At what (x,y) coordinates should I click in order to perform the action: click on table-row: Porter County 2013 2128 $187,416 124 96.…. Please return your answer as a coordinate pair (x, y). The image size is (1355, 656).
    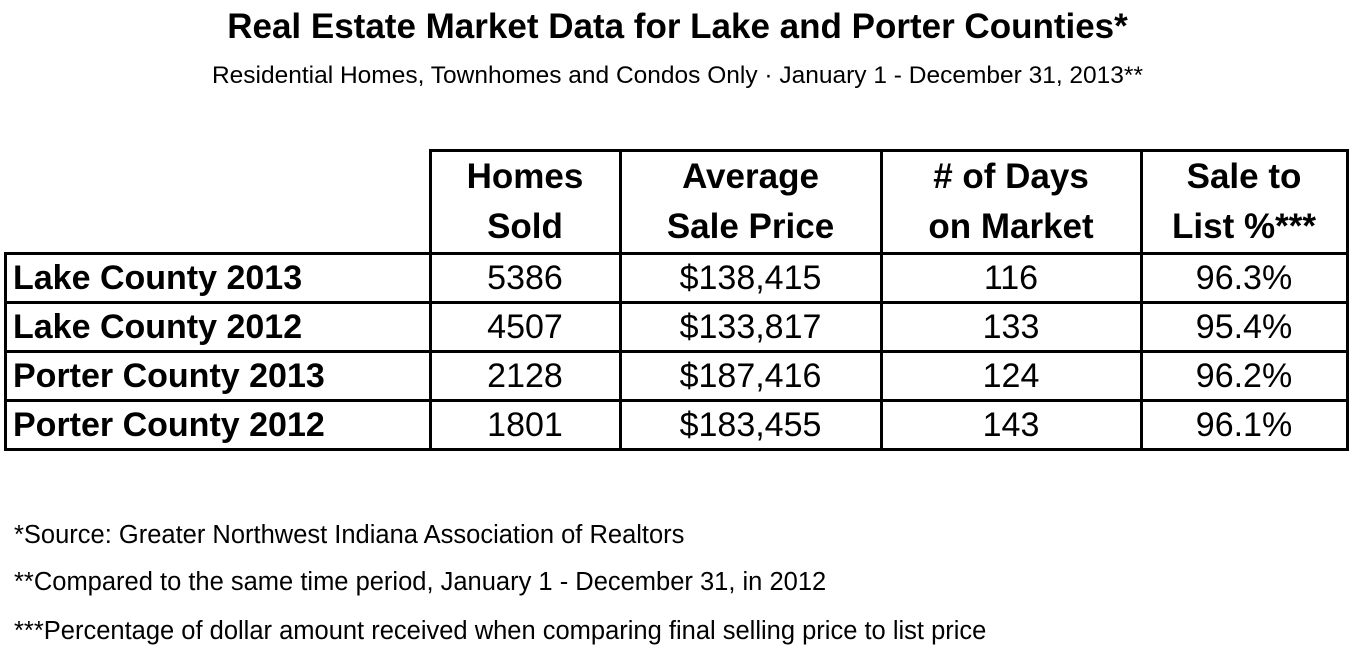
    Looking at the image, I should click on (676, 376).